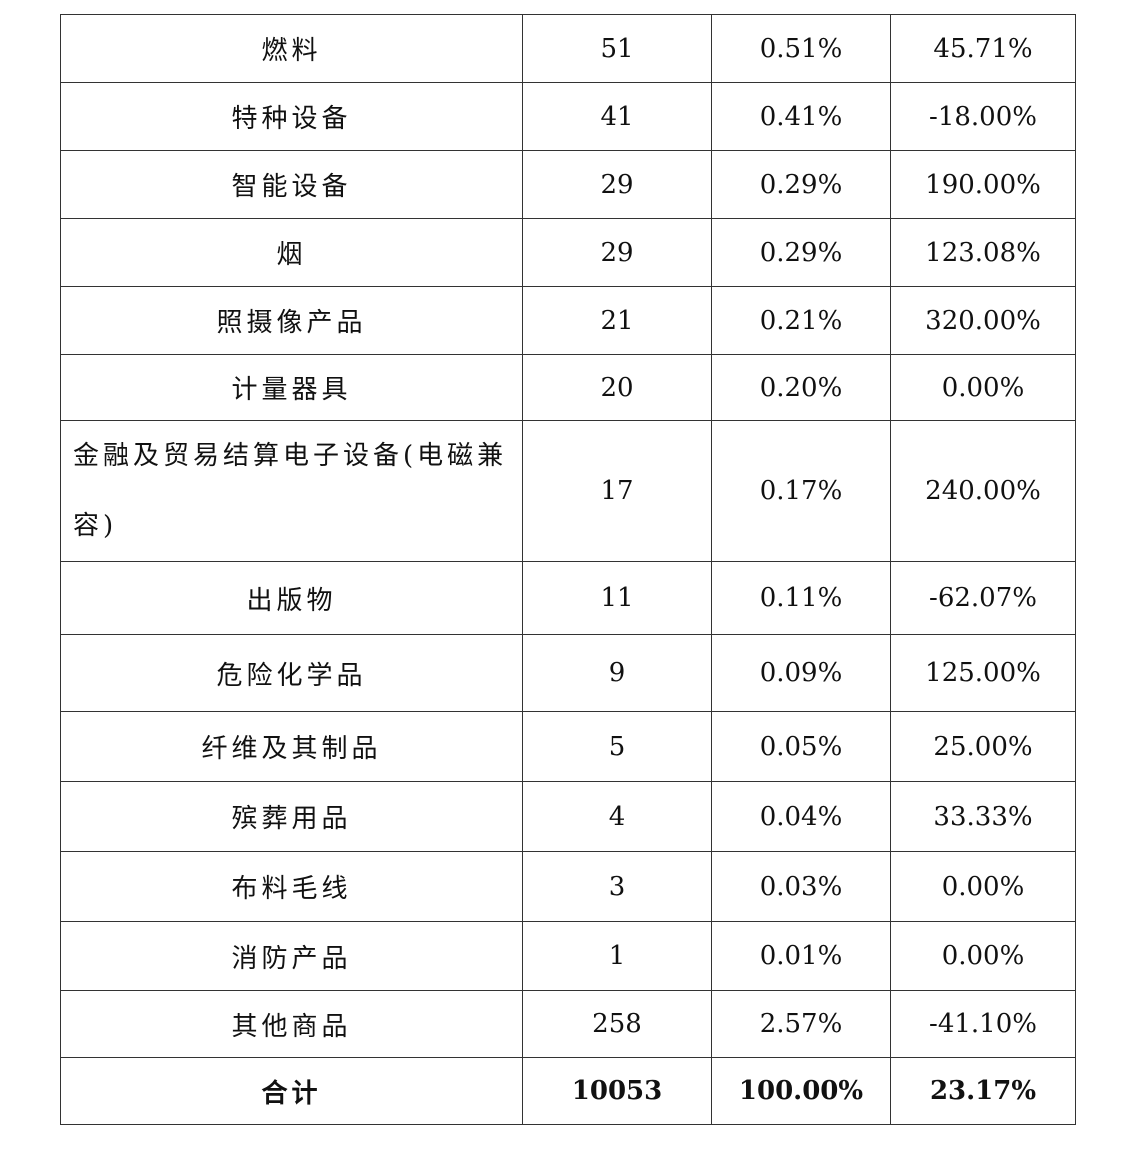 The height and width of the screenshot is (1161, 1139). Describe the element at coordinates (983, 1024) in the screenshot. I see `growth-cell: -41.10%` at that location.